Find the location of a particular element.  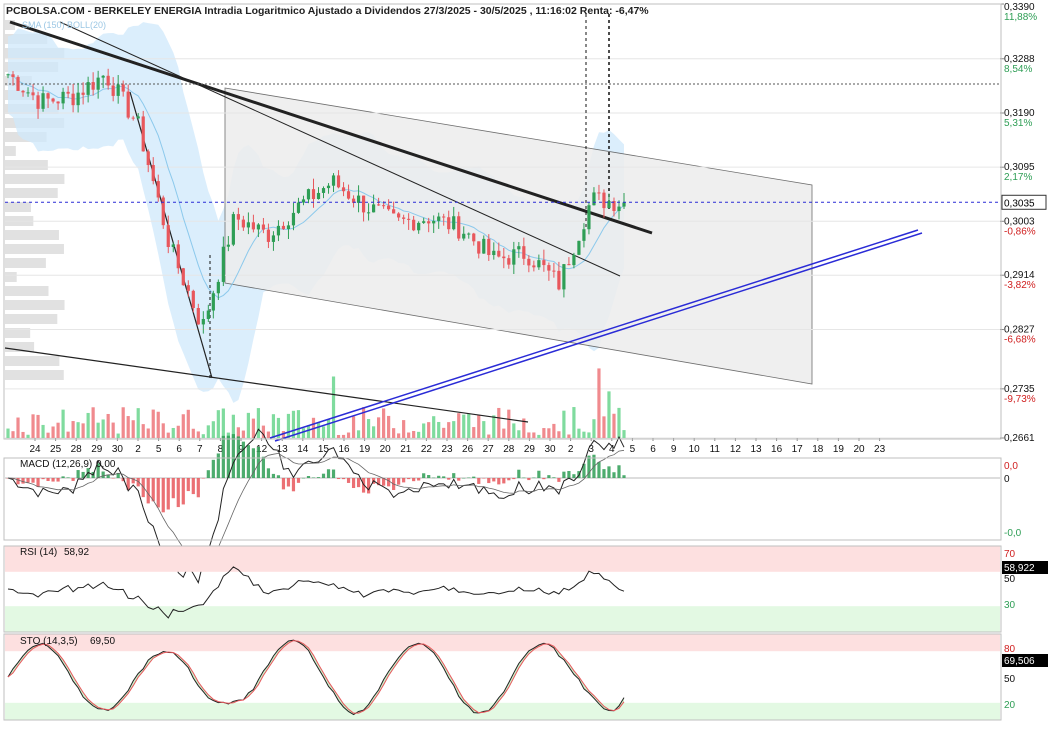

x-tick-label: 29 is located at coordinates (530, 449).